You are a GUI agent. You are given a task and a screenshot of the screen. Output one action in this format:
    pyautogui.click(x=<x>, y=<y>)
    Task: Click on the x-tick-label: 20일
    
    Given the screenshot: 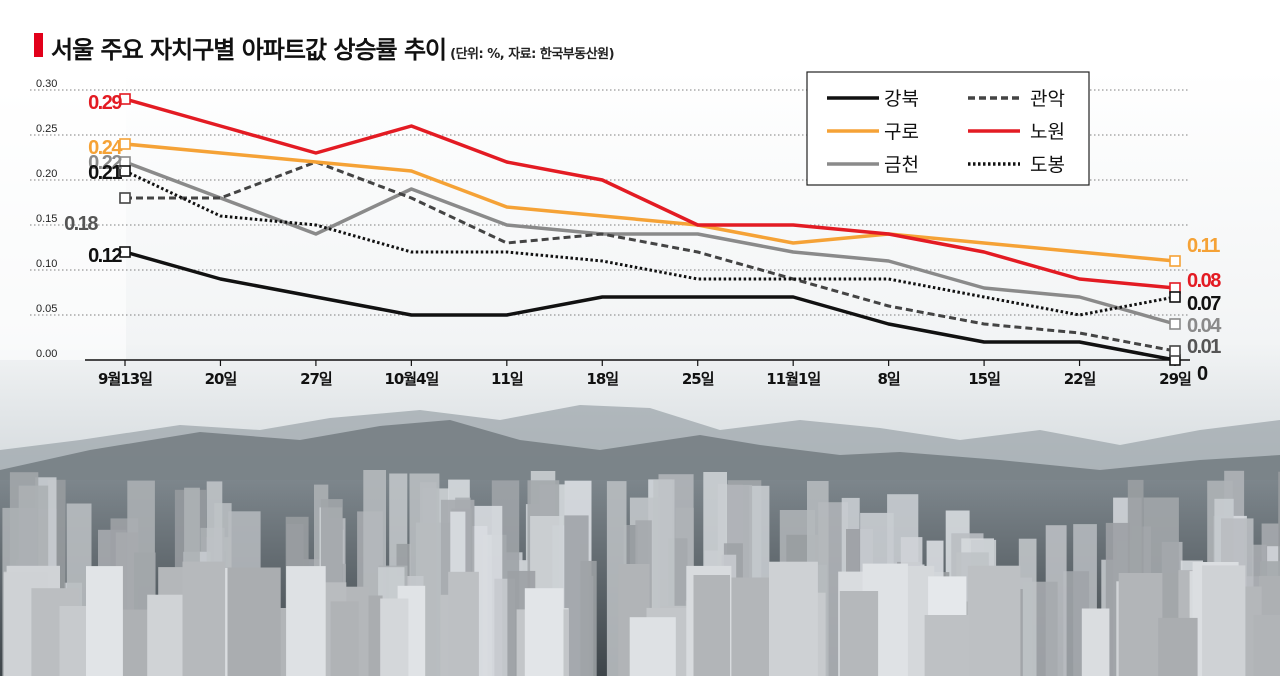 What is the action you would take?
    pyautogui.click(x=221, y=379)
    